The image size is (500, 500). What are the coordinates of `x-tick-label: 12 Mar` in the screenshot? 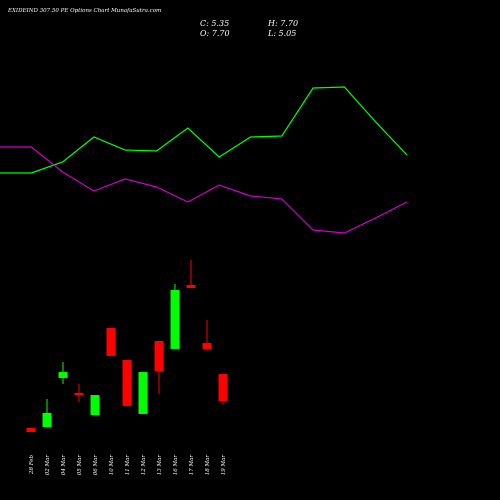 It's located at (144, 465).